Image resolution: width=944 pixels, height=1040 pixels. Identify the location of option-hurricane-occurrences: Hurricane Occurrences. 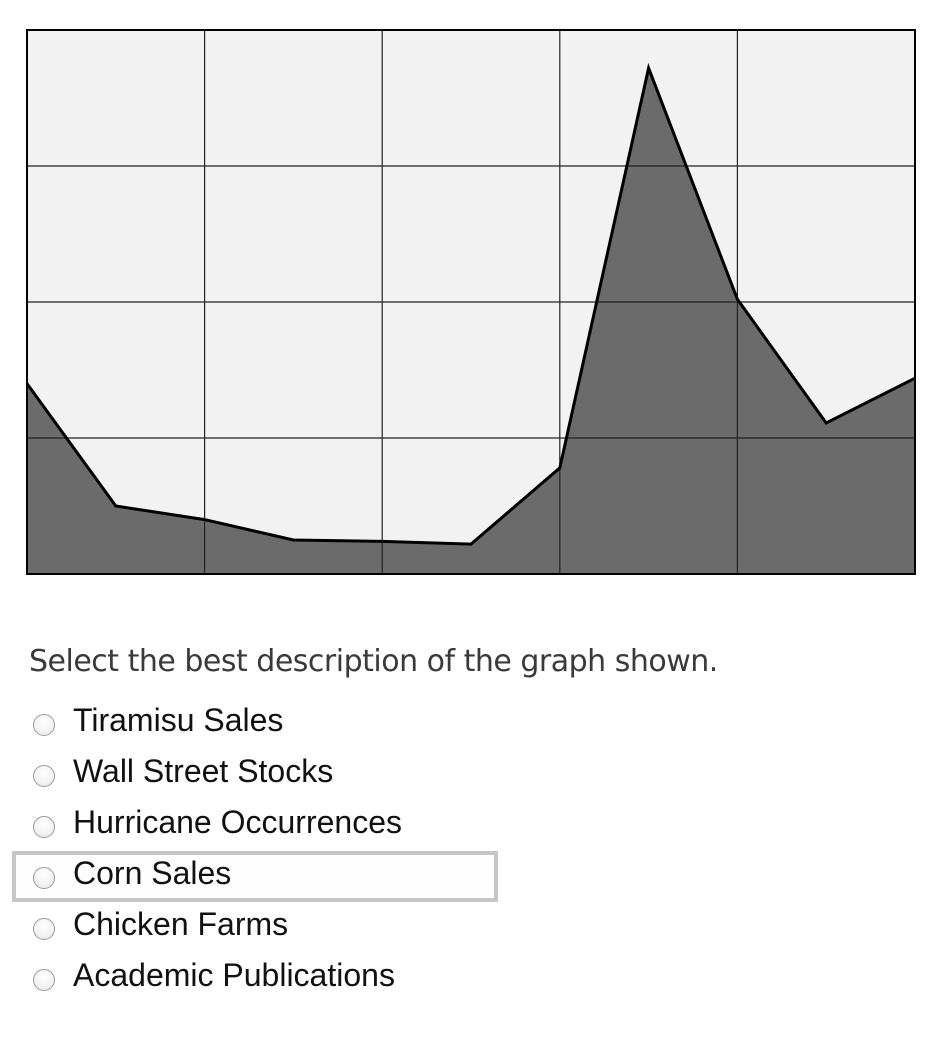
(255, 825).